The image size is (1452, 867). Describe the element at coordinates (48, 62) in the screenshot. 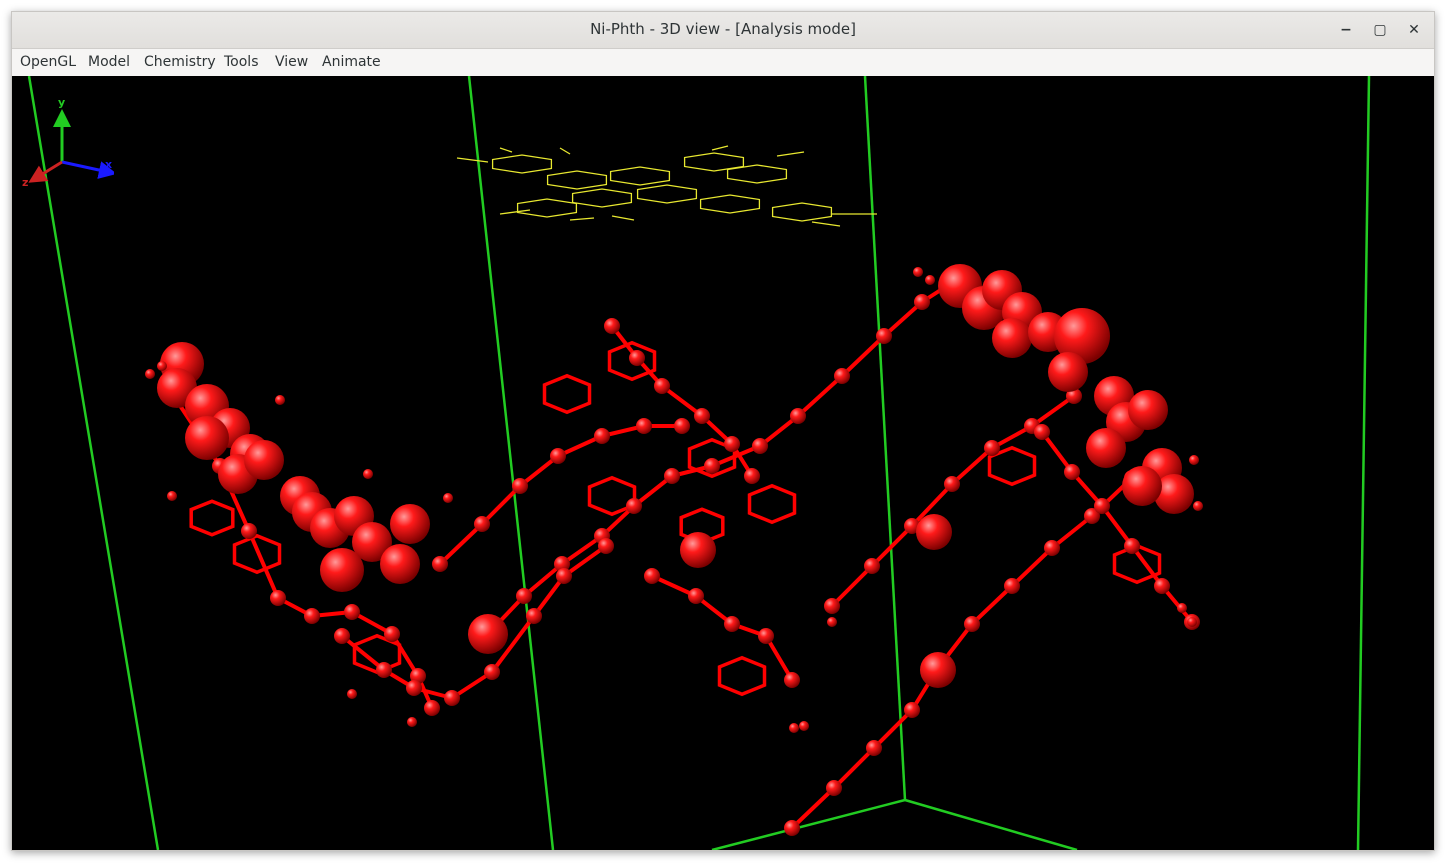

I see `menu-opengl: OpenGL` at that location.